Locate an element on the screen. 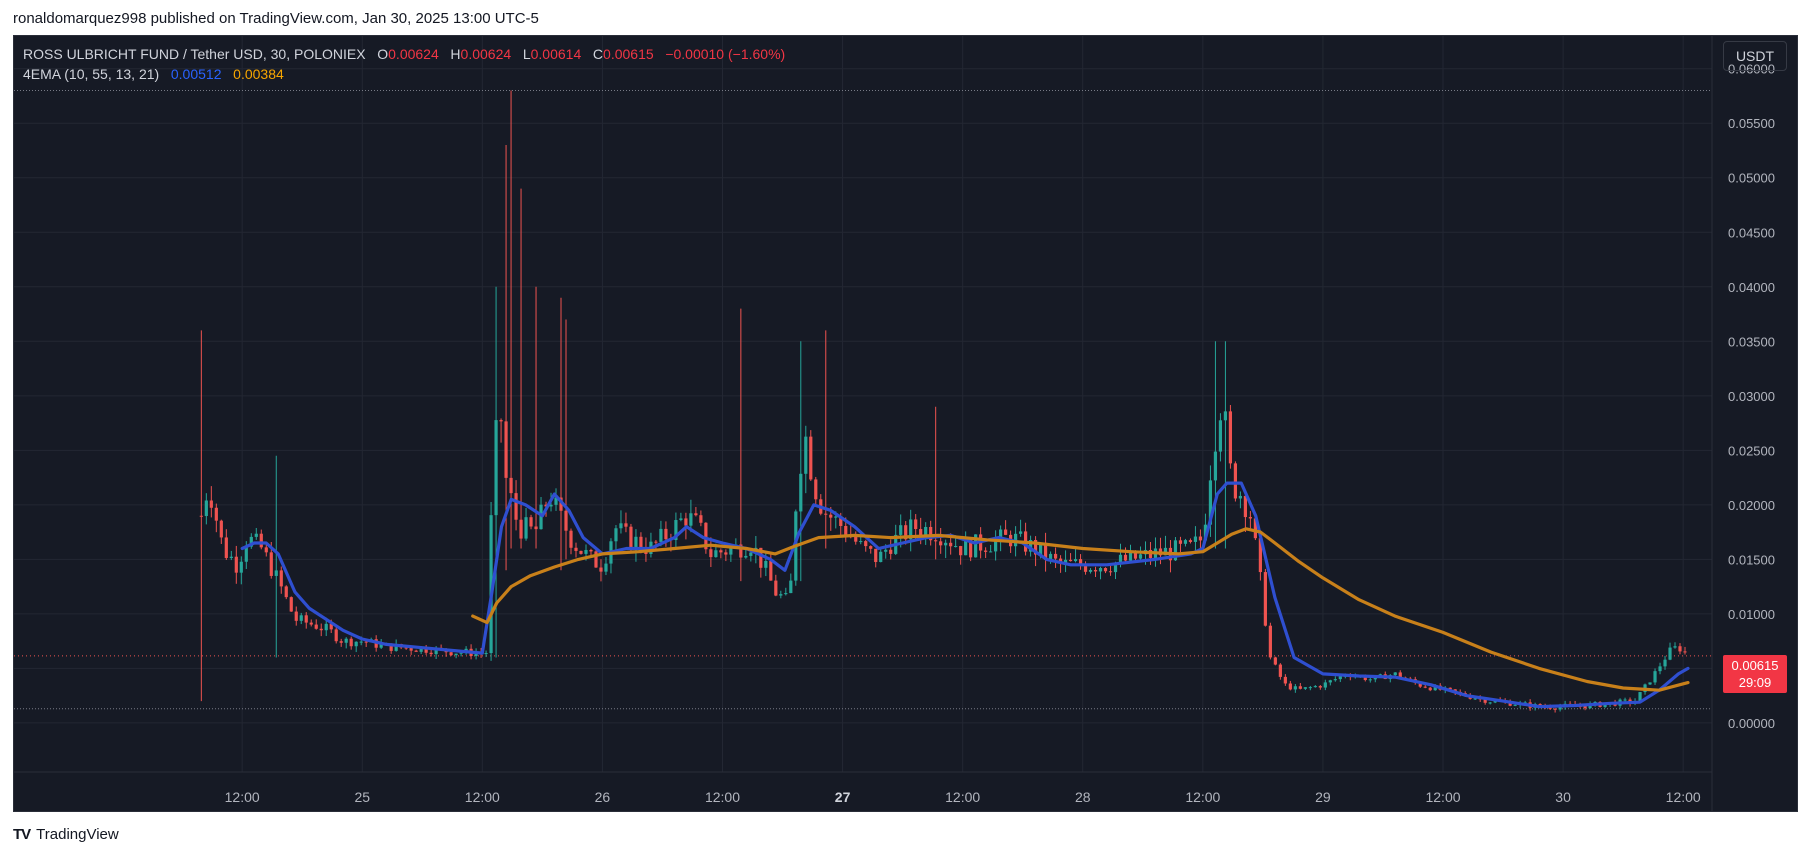 Image resolution: width=1815 pixels, height=858 pixels. ema-fast-value: 0.00512 is located at coordinates (196, 74).